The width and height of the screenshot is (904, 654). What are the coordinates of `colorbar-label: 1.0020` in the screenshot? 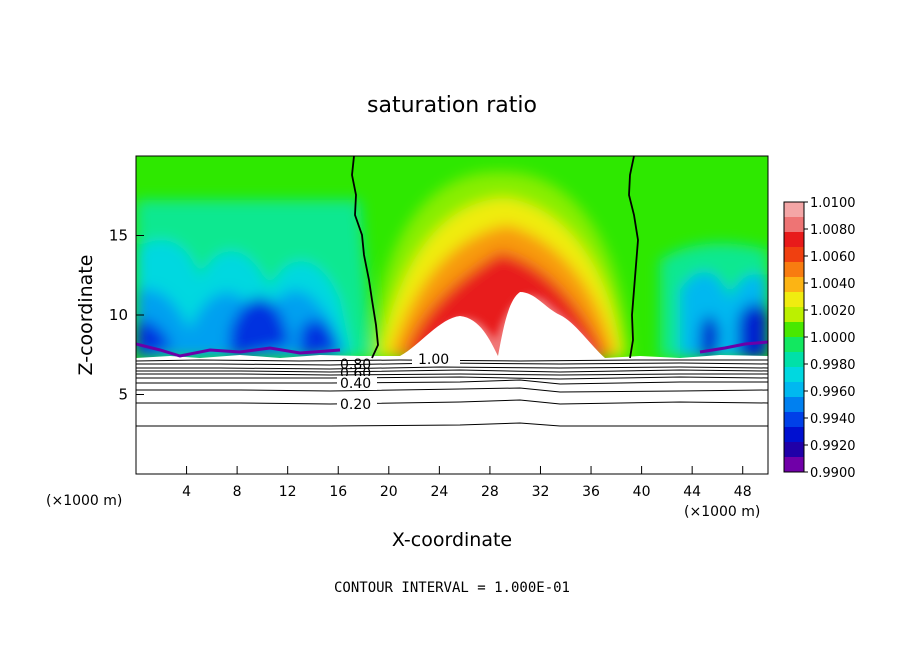 It's located at (833, 311).